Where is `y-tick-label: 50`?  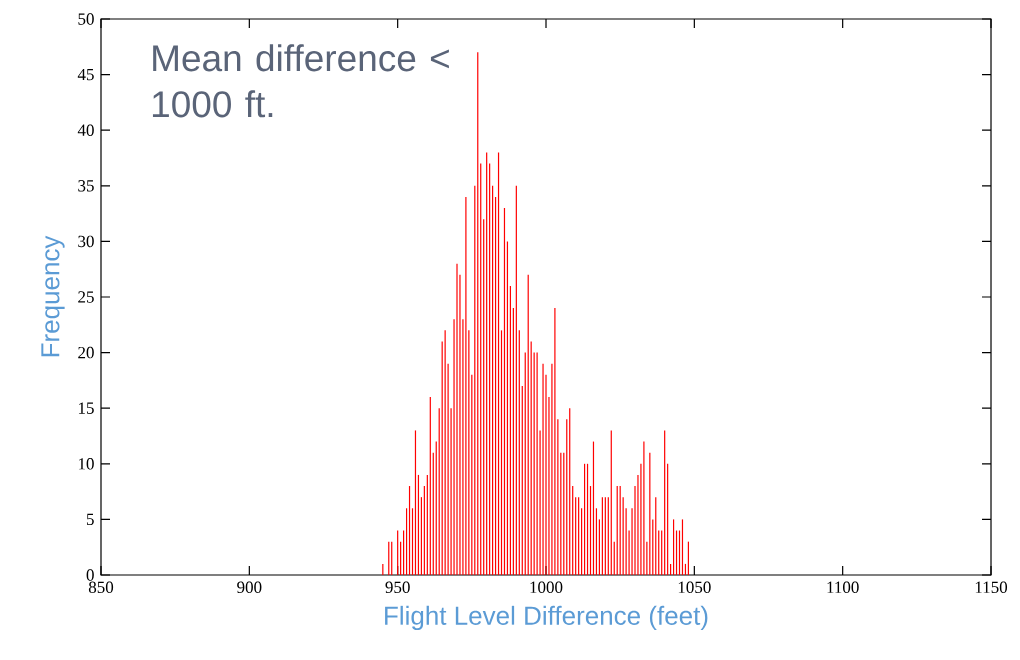
y-tick-label: 50 is located at coordinates (86, 19).